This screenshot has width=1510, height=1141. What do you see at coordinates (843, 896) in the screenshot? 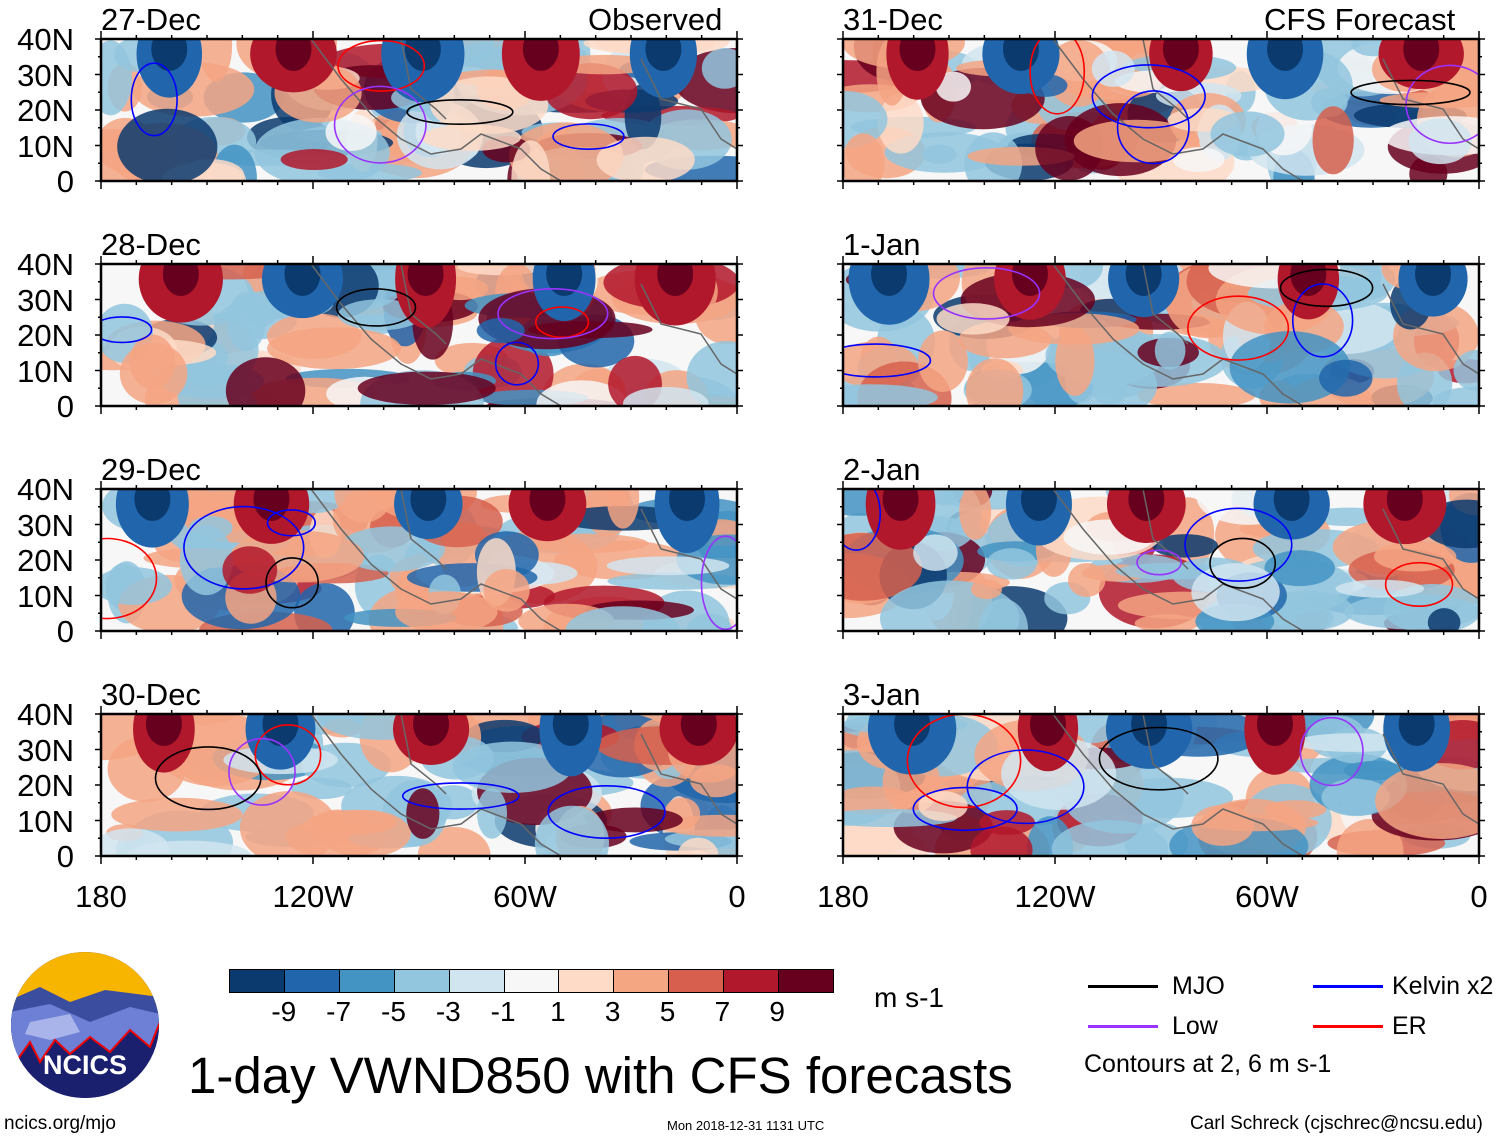
I see `x-tick-label: 180` at bounding box center [843, 896].